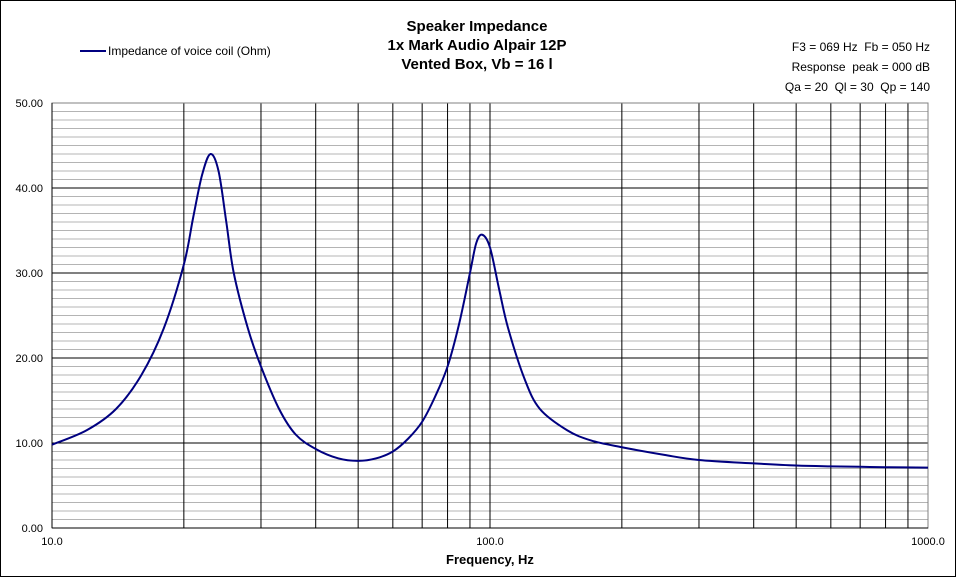  What do you see at coordinates (477, 64) in the screenshot?
I see `chart-title-line-3: Vented Box, Vb = 16 l` at bounding box center [477, 64].